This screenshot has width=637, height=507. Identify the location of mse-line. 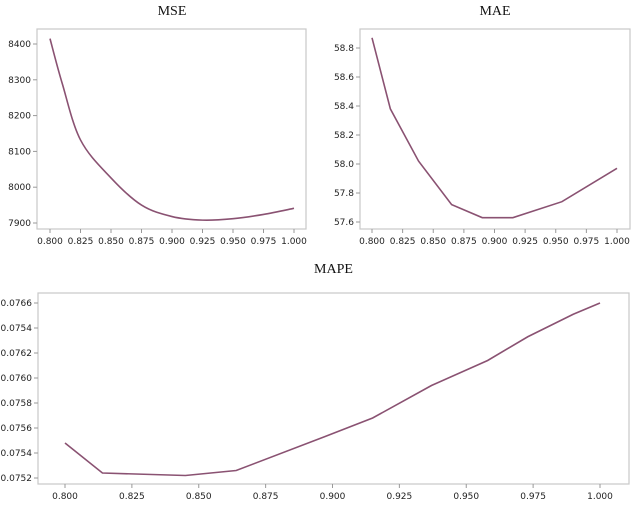
(172, 130).